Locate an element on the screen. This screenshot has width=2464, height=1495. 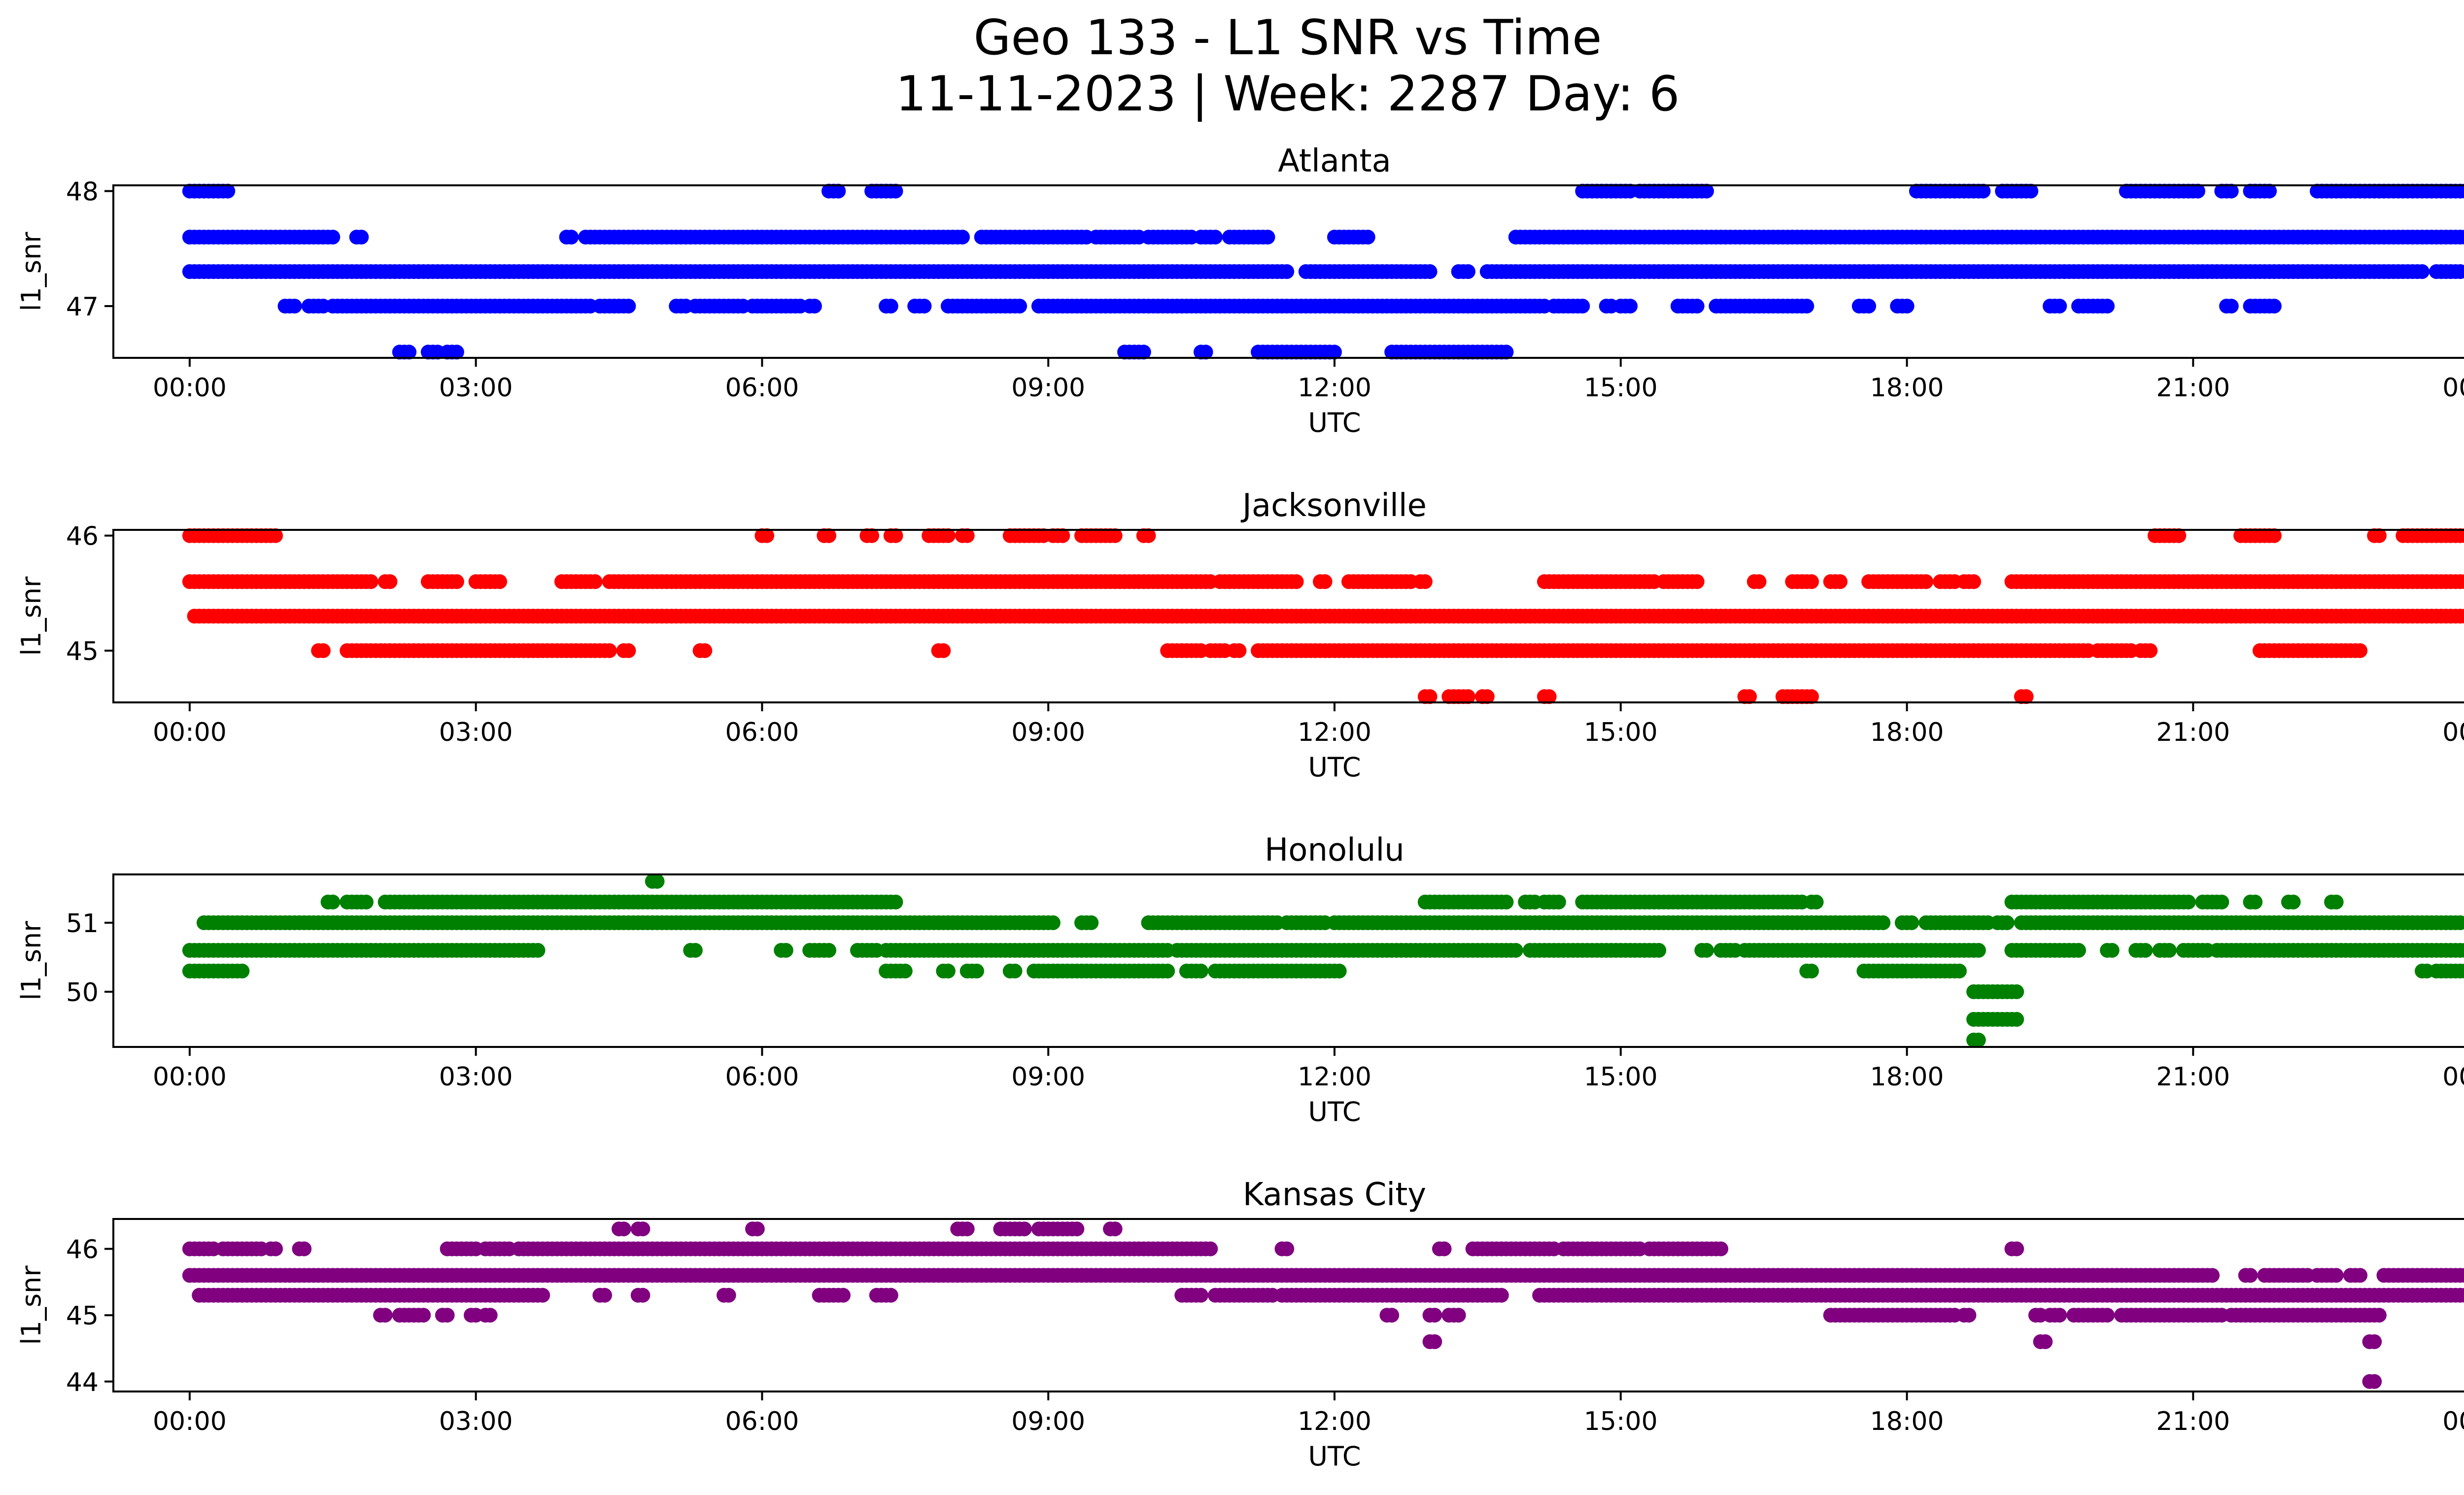
y-axis-label: l1_snr is located at coordinates (31, 272).